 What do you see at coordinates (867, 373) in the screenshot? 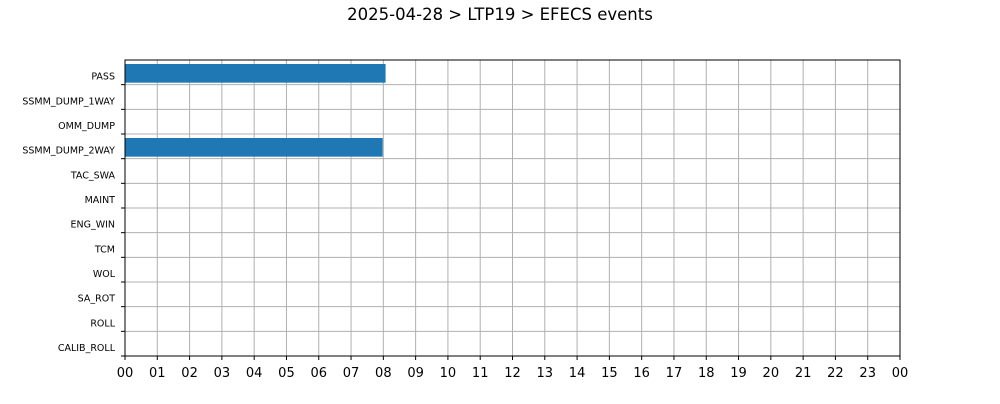
I see `x-tick-label: 23` at bounding box center [867, 373].